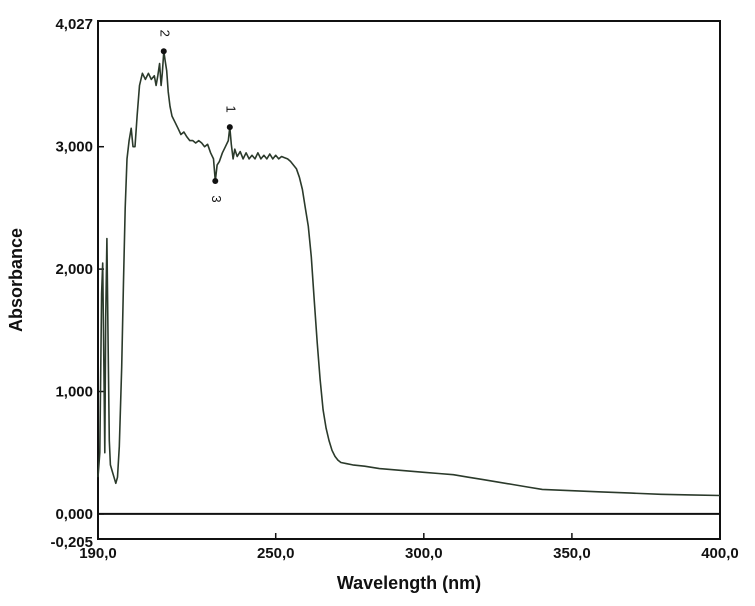 The image size is (755, 606). I want to click on y-tick-label: -0,205, so click(71, 542).